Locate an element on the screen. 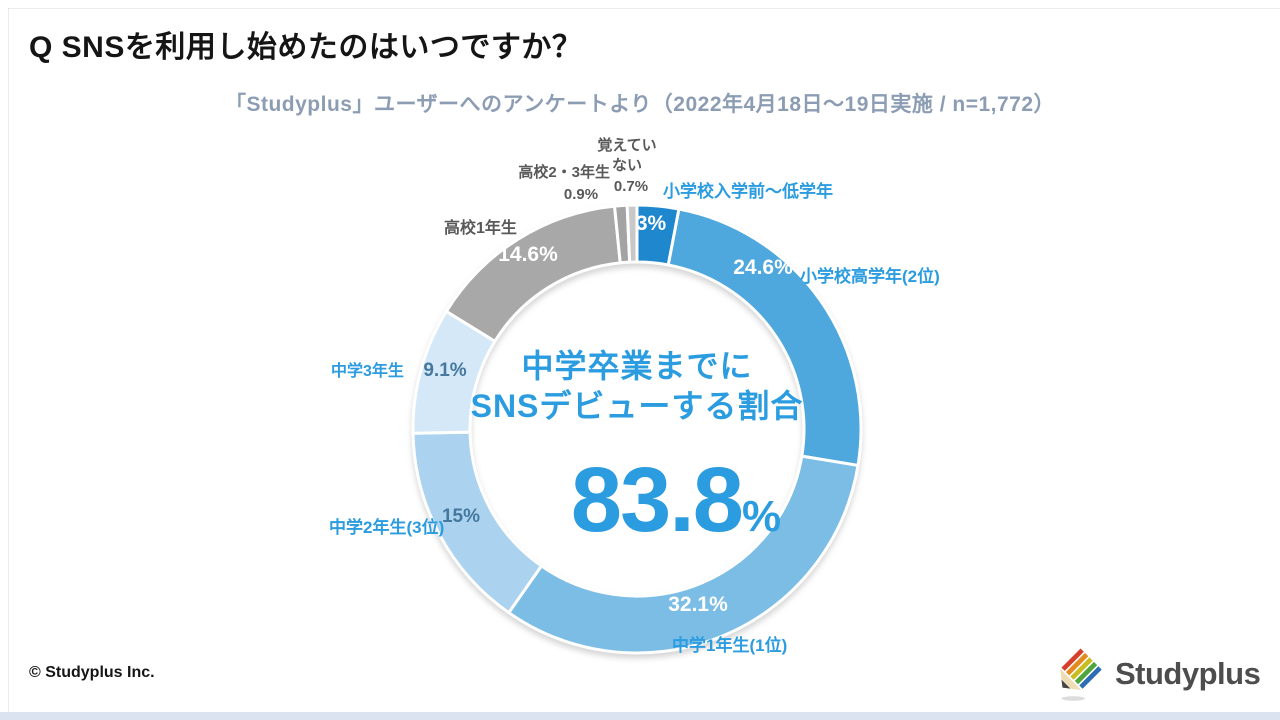  center-big-unit: % is located at coordinates (761, 516).